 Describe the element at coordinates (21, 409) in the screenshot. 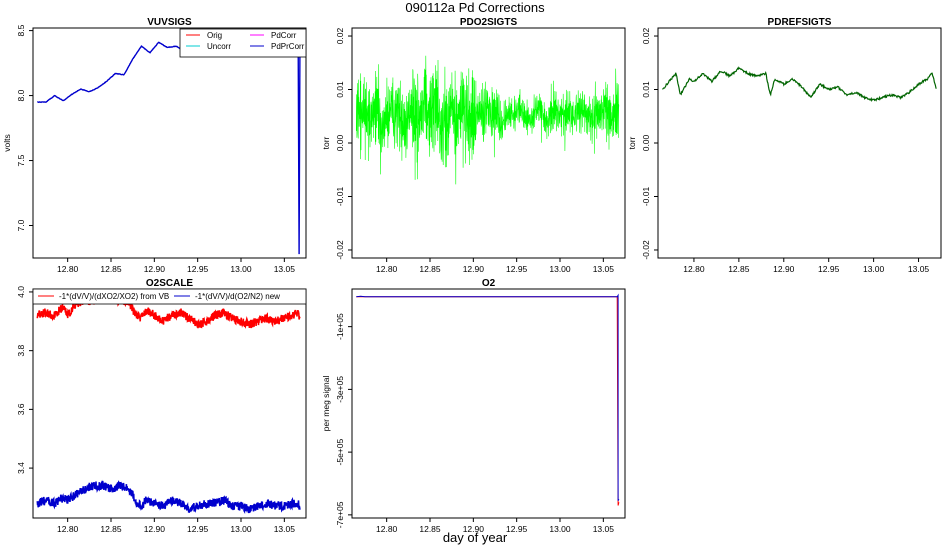

I see `y-tick-label: 3.6` at that location.